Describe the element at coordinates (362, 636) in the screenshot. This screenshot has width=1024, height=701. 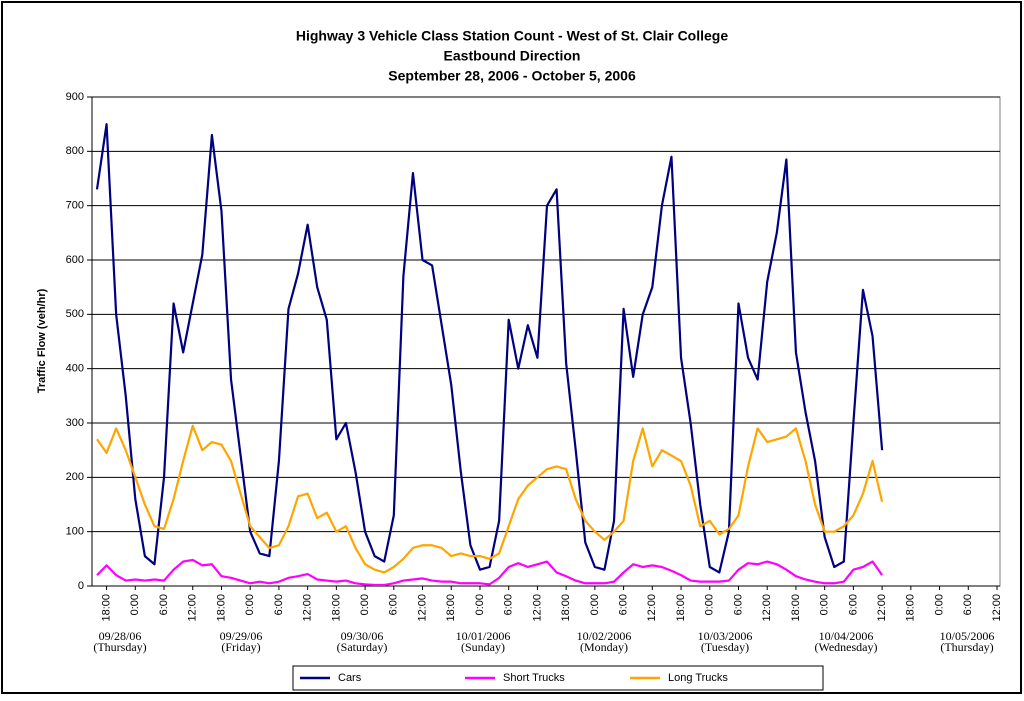
I see `date-label: 09/30/06` at that location.